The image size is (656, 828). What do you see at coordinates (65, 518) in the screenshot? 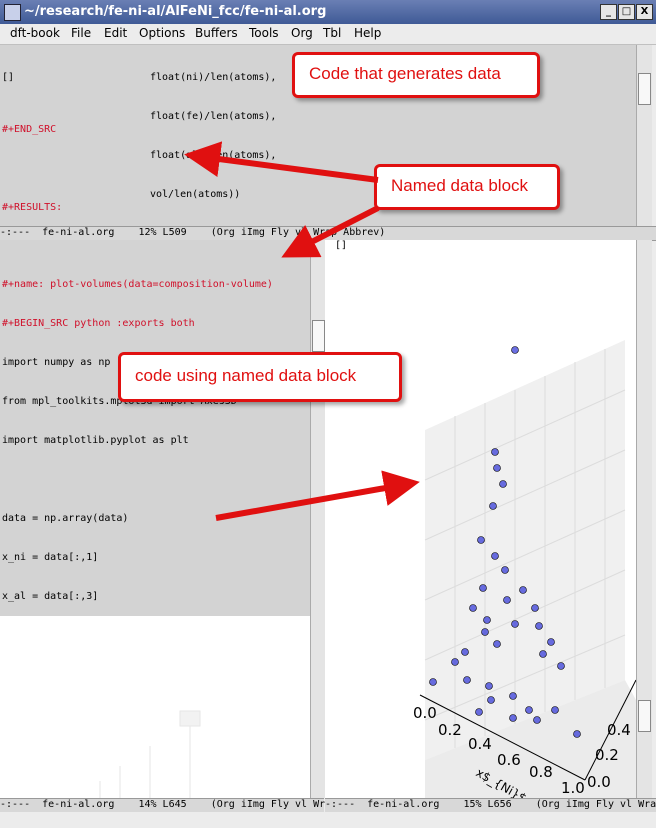
I see `code-line: data = np.array(data)` at bounding box center [65, 518].